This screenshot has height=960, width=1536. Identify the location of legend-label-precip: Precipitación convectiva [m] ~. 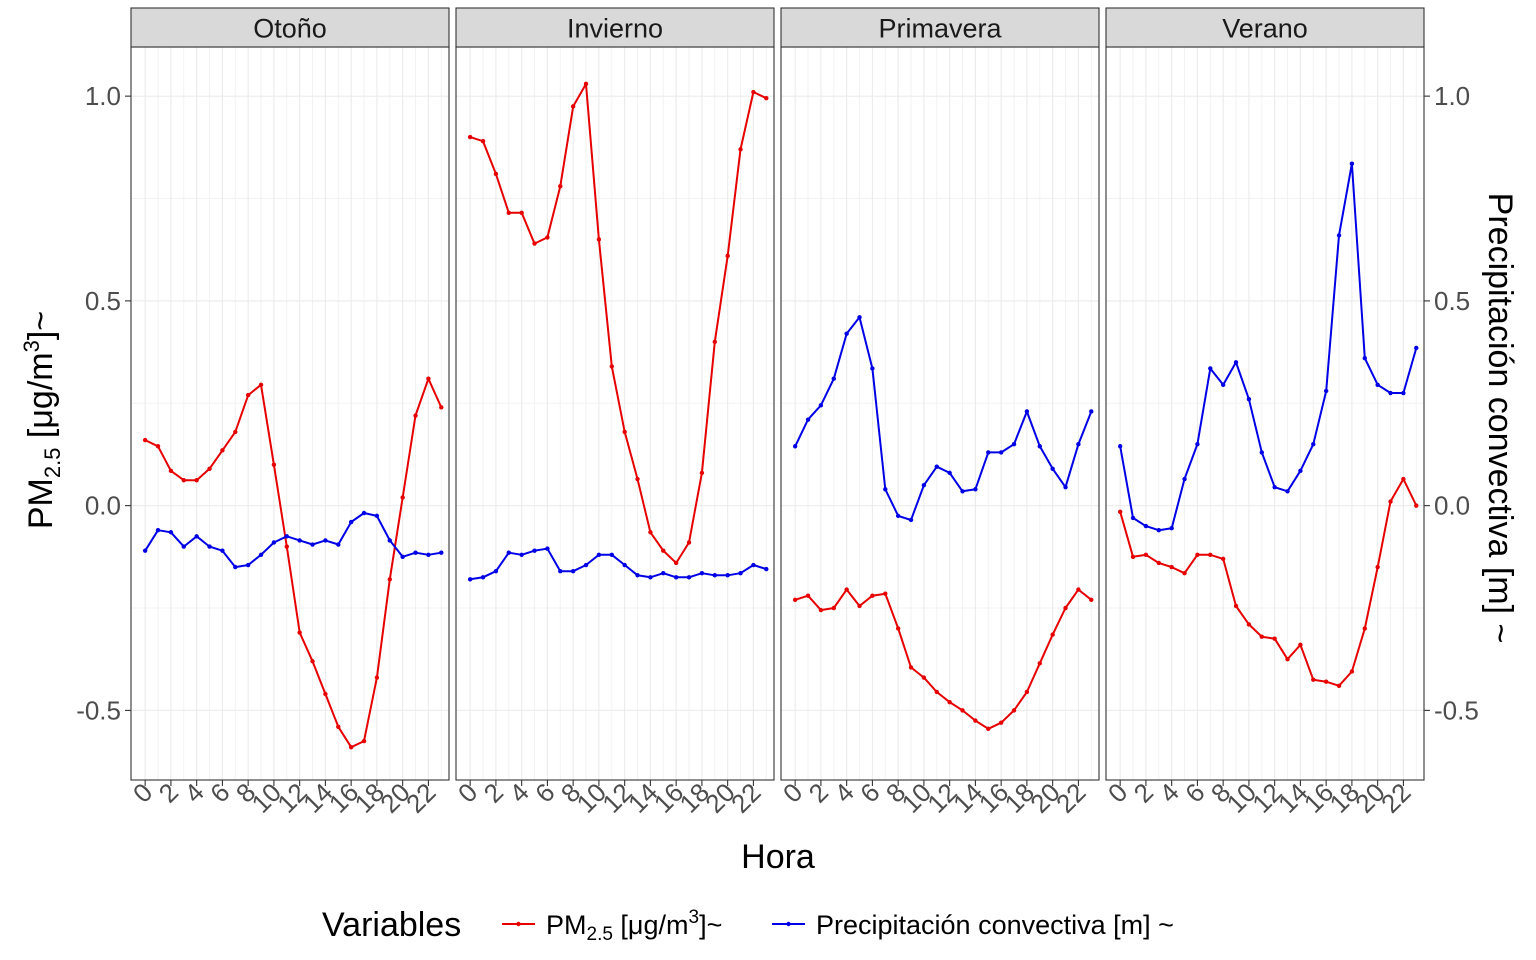
(995, 925).